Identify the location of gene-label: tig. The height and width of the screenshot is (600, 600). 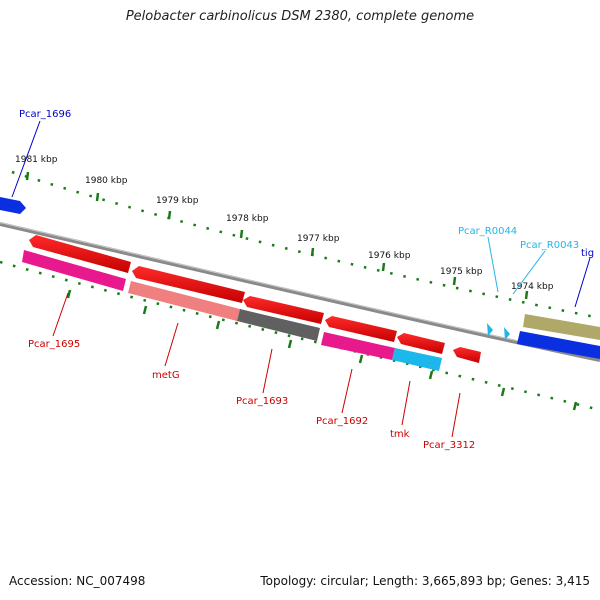
(587, 253).